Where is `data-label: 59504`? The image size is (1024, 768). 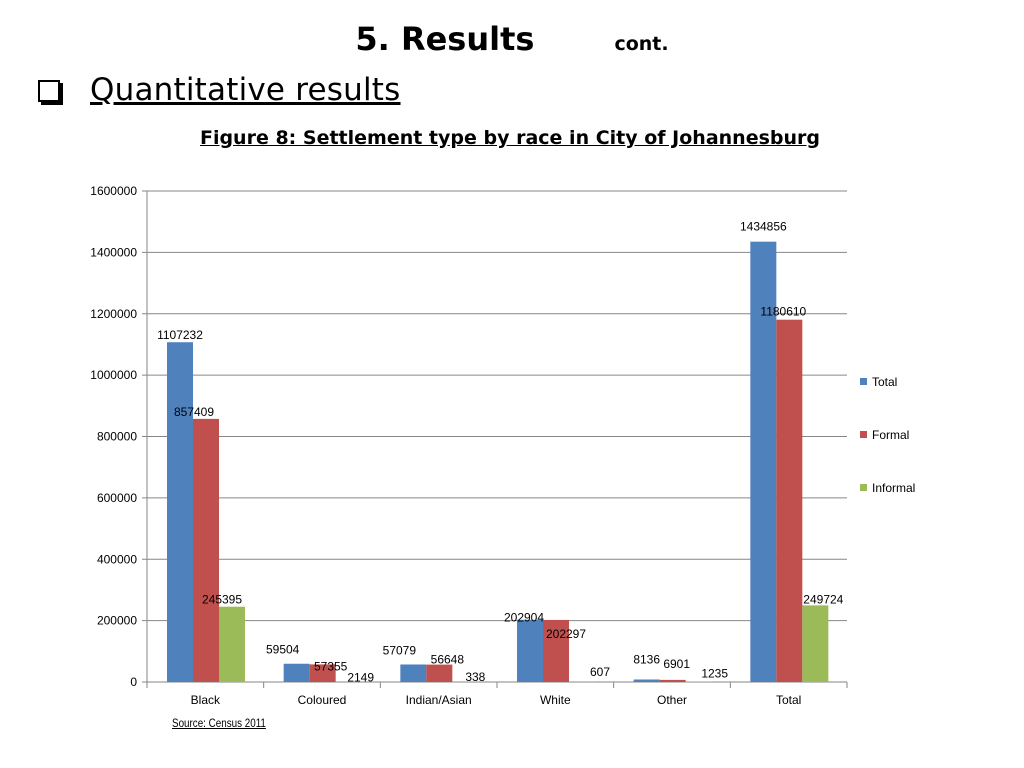 data-label: 59504 is located at coordinates (283, 650).